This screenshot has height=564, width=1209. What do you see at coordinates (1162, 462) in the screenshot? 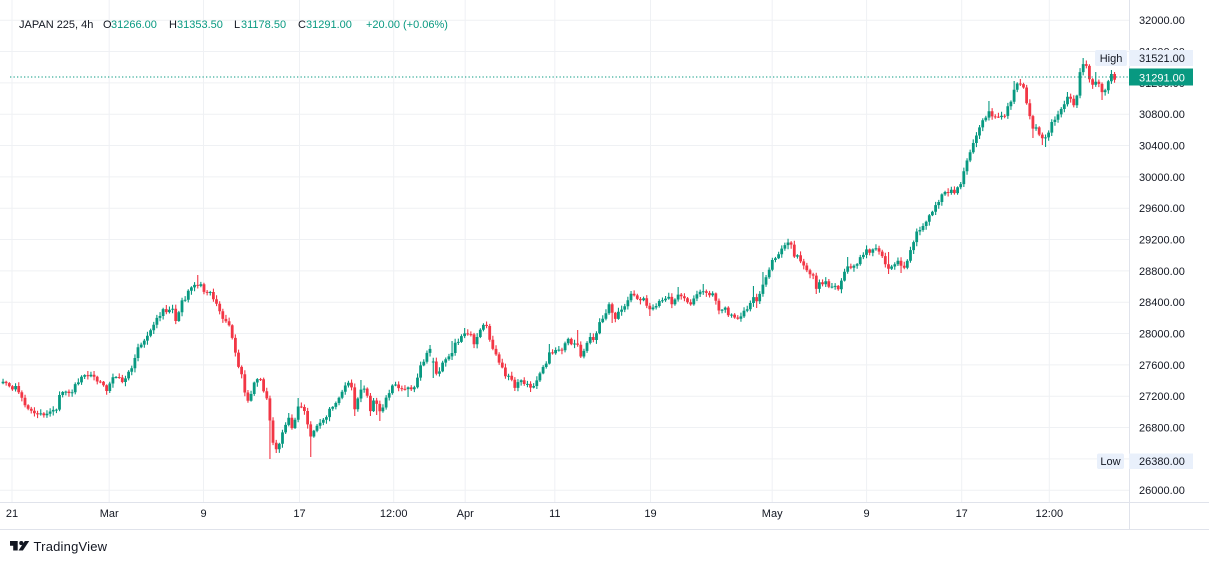
I see `svg-text: 26380.00` at bounding box center [1162, 462].